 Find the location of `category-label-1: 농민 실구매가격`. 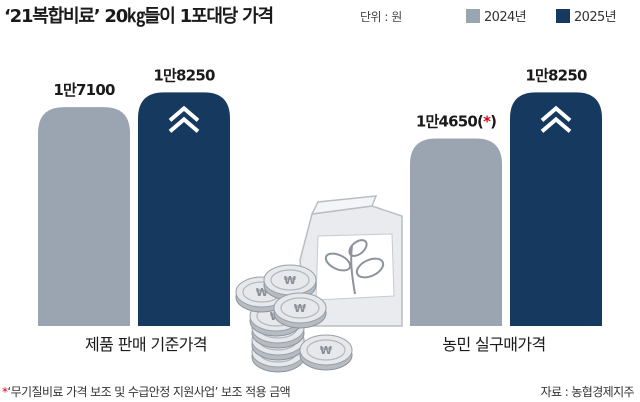

category-label-1: 농민 실구매가격 is located at coordinates (493, 344).